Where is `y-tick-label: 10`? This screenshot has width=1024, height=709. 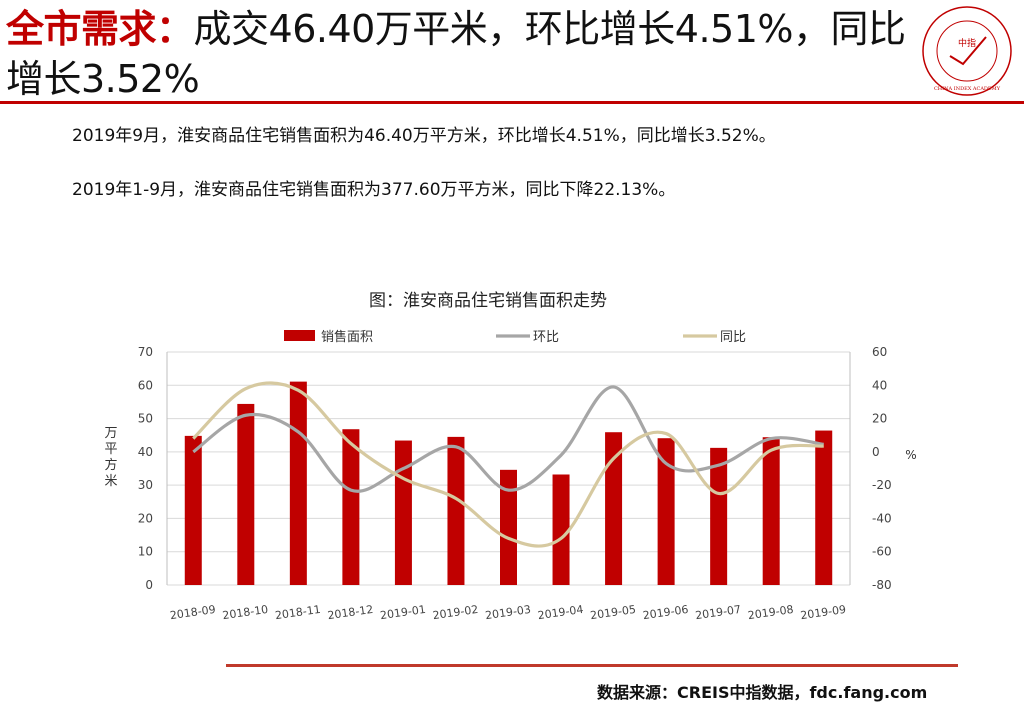 y-tick-label: 10 is located at coordinates (145, 552).